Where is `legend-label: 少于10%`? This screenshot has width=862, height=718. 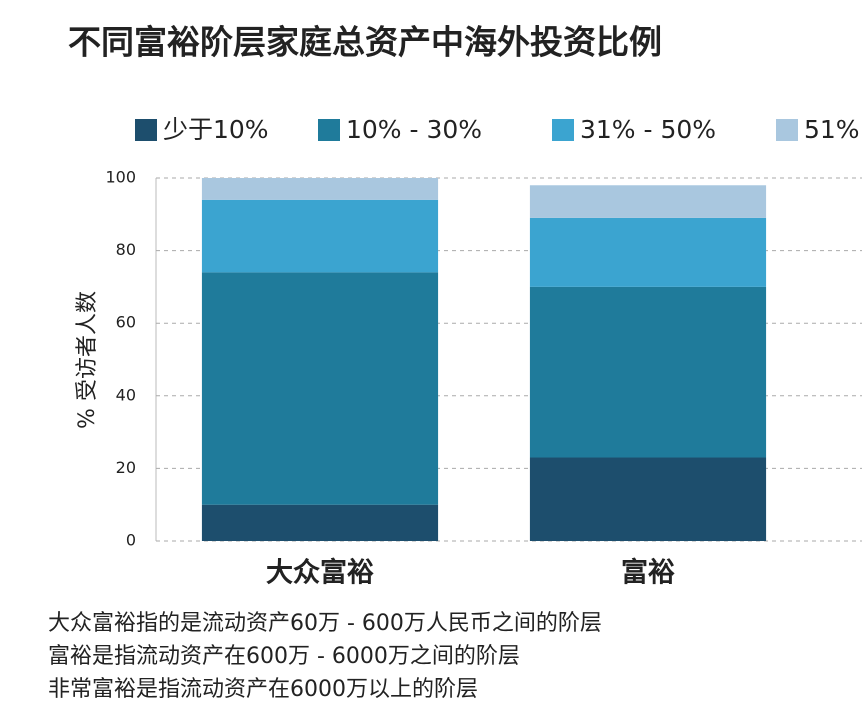
legend-label: 少于10% is located at coordinates (216, 129).